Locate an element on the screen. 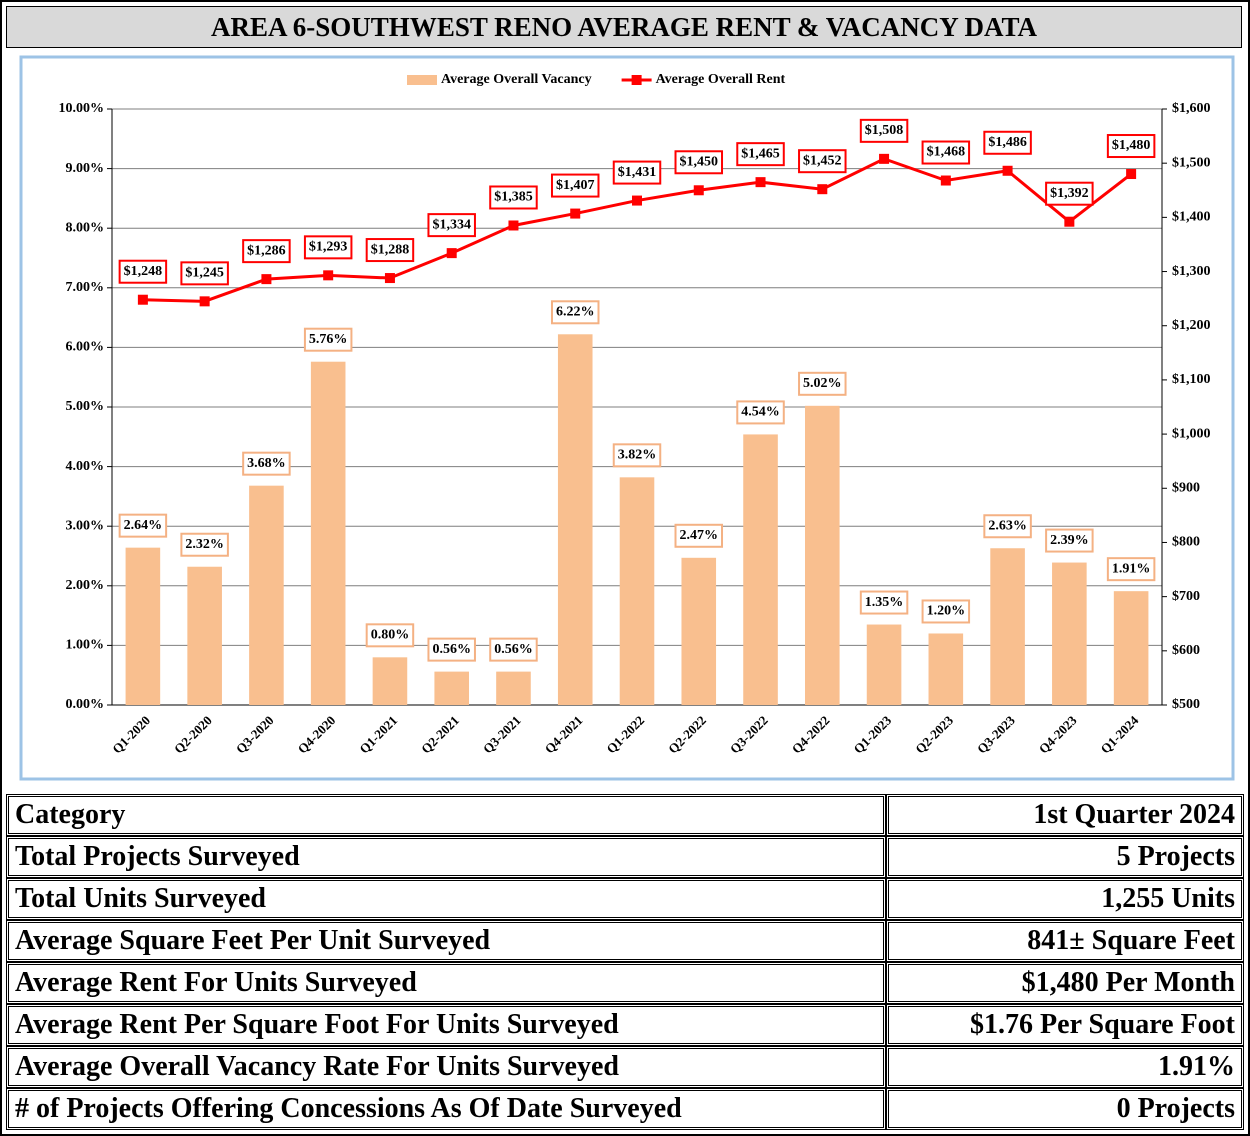  data-label-group: 2.39% is located at coordinates (1069, 540).